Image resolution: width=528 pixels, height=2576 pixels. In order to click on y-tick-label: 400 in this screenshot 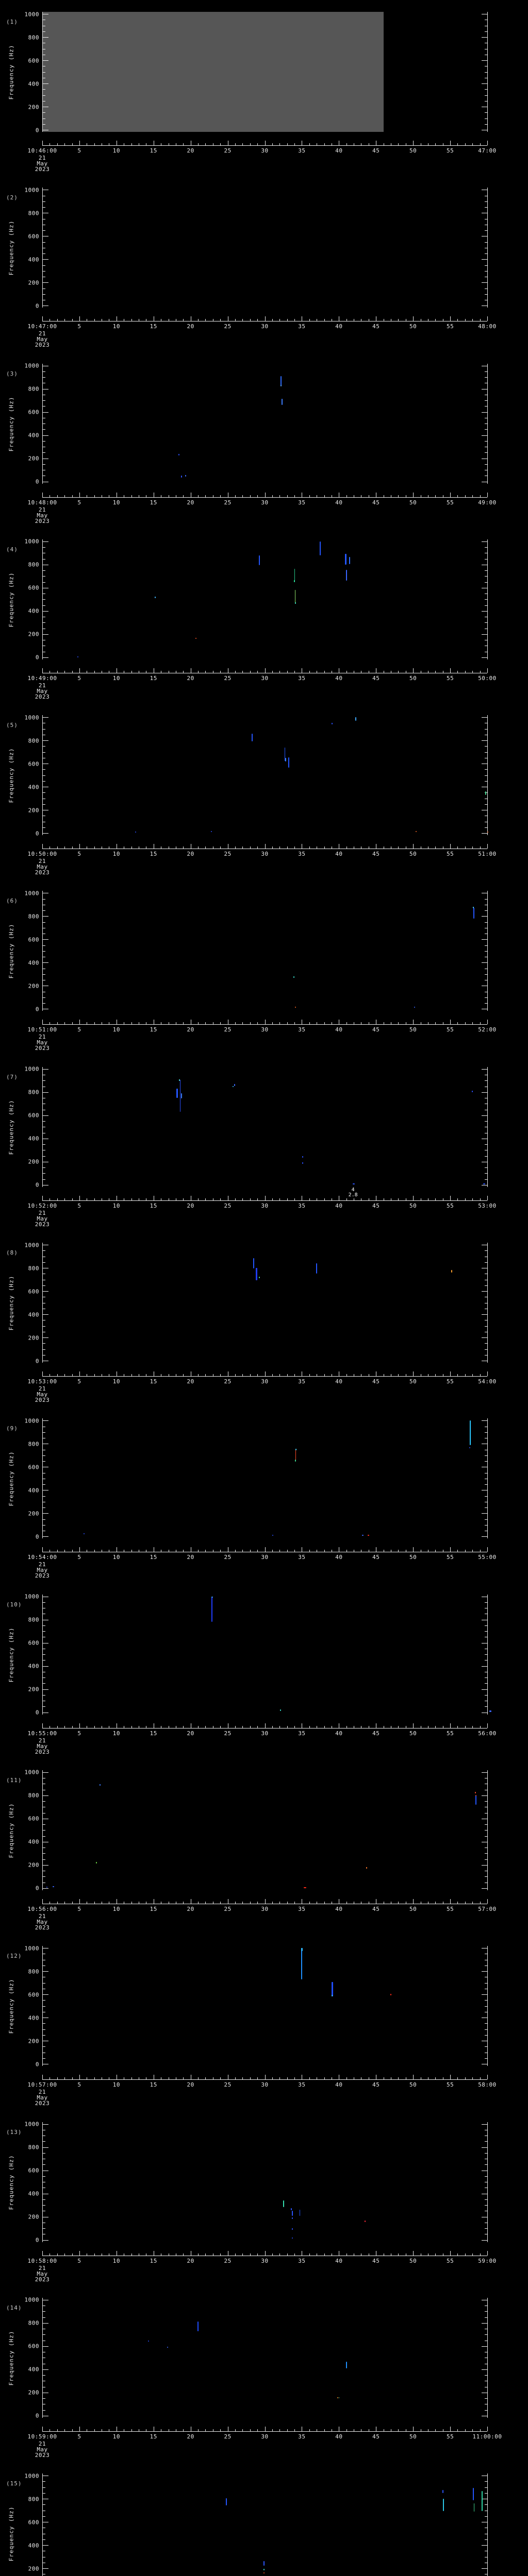, I will do `click(33, 611)`.